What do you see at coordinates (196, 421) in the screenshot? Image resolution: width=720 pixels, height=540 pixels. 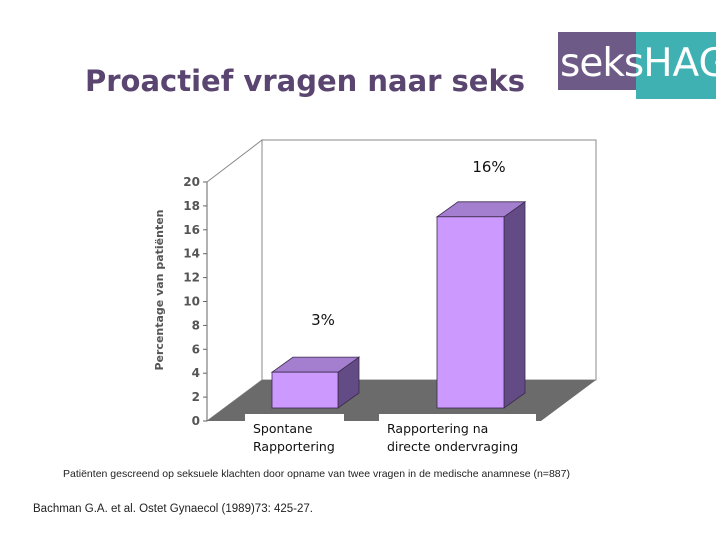 I see `y-tick-label: 0` at bounding box center [196, 421].